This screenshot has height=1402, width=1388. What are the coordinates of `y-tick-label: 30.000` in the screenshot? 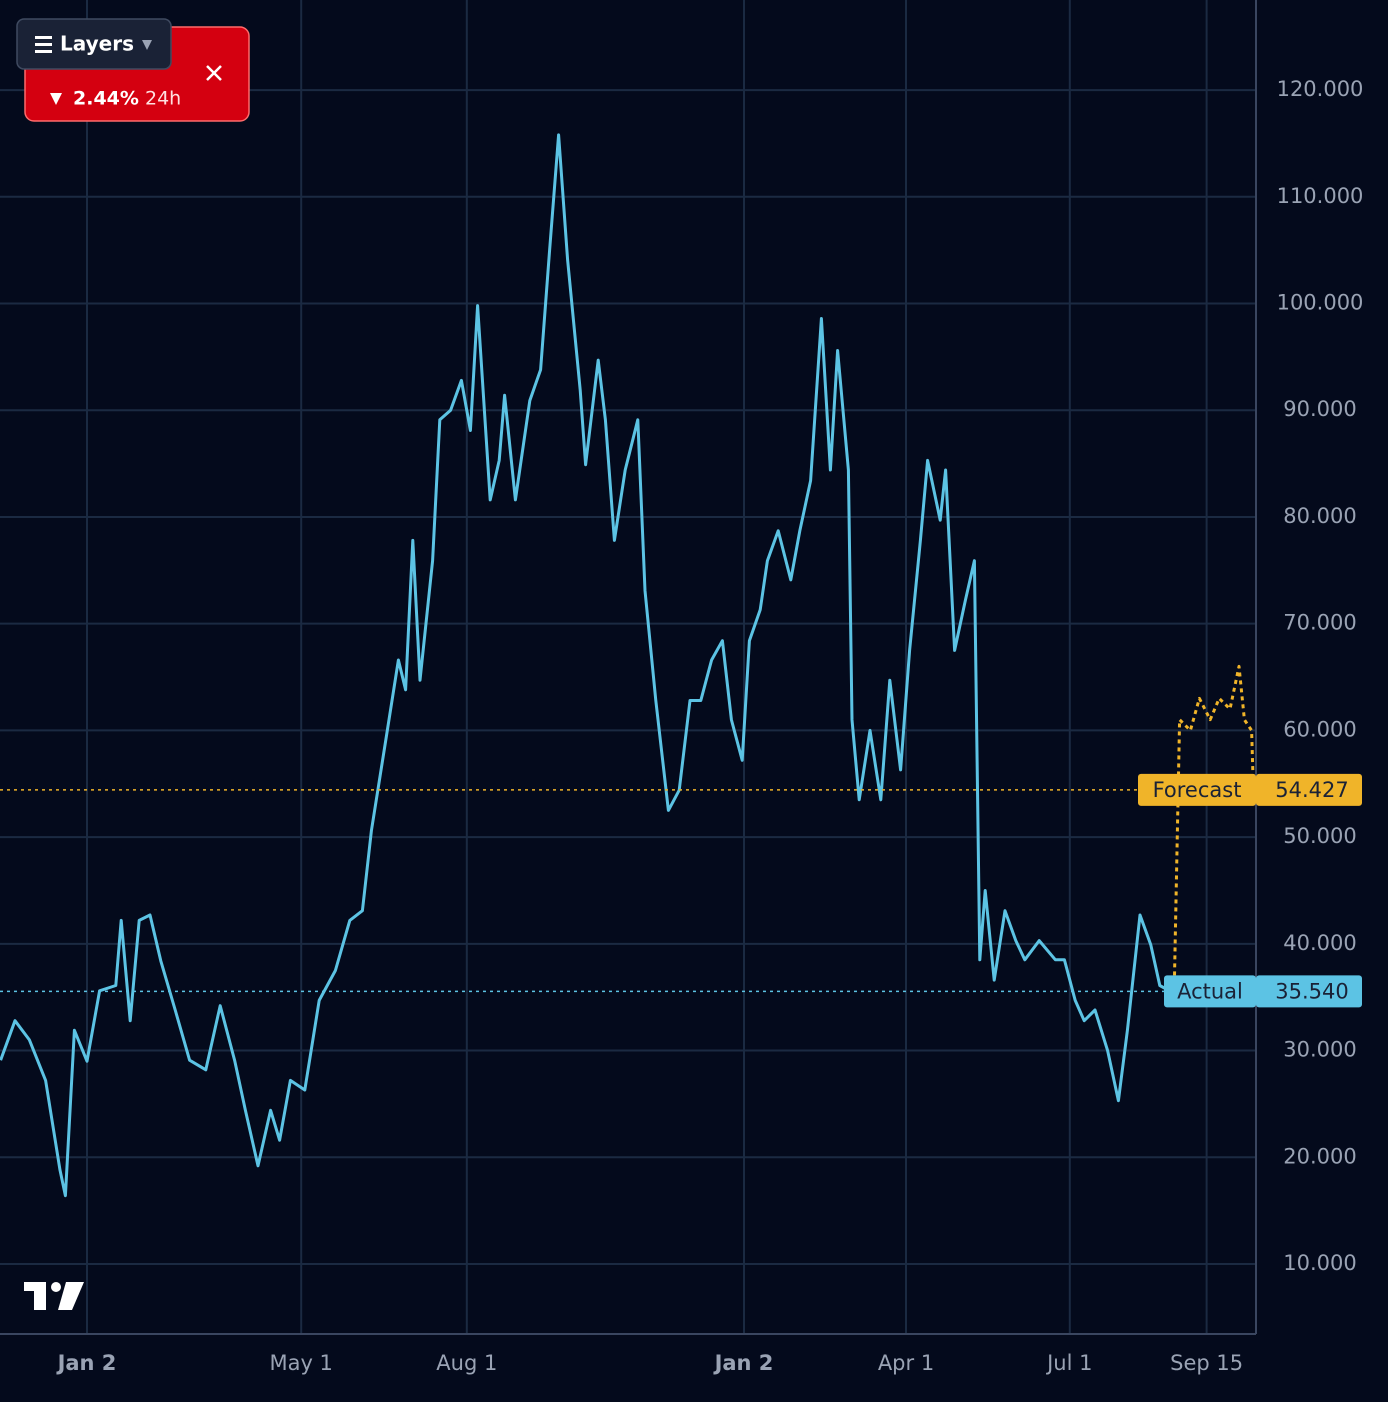 It's located at (1319, 1050).